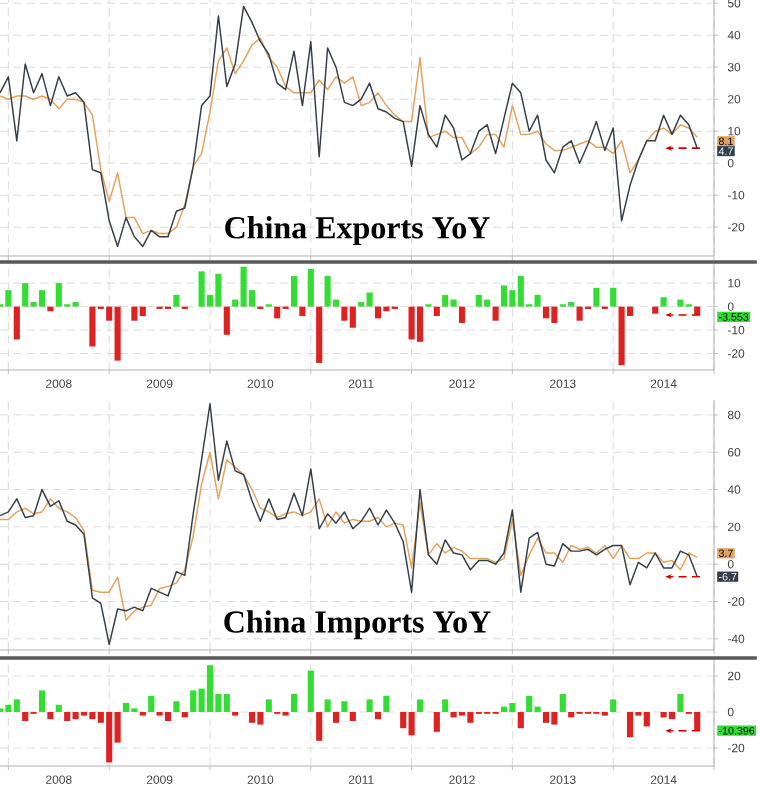 The image size is (760, 794). I want to click on text: China Imports YoY, so click(357, 625).